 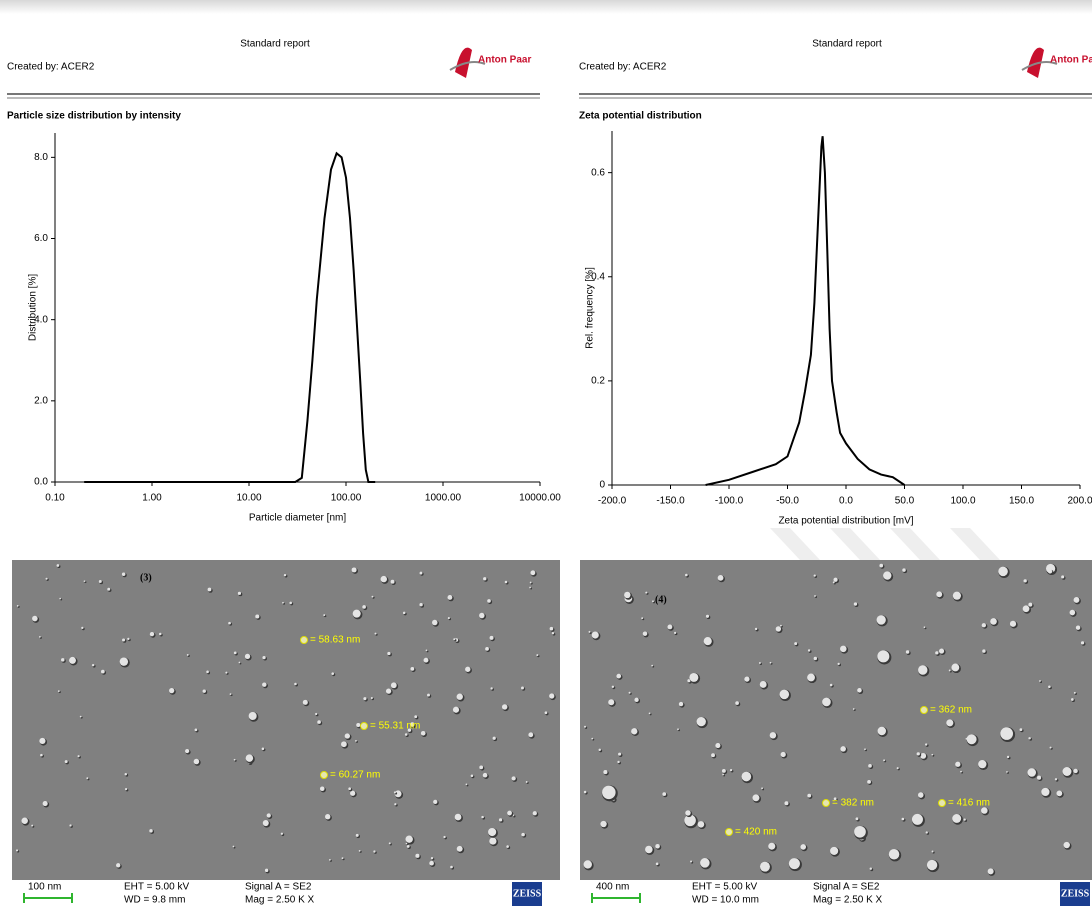 What do you see at coordinates (756, 832) in the screenshot?
I see `size-annotation: = 420 nm` at bounding box center [756, 832].